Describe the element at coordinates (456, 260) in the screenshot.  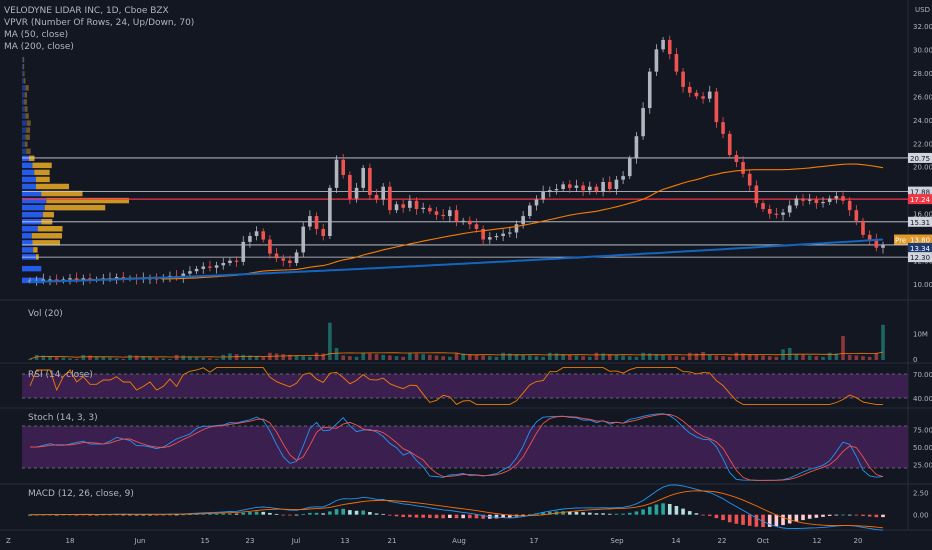
I see `ma200-line` at that location.